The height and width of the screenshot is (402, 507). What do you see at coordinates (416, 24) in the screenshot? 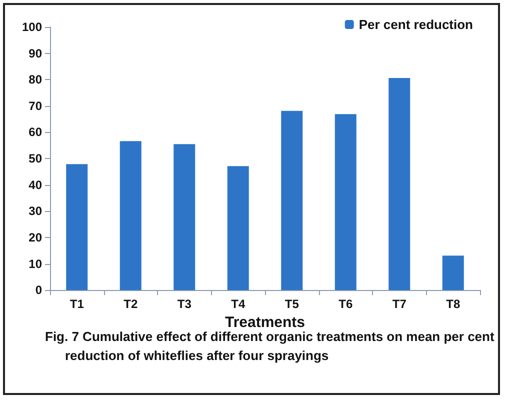
I see `legend-label: Per cent reduction` at bounding box center [416, 24].